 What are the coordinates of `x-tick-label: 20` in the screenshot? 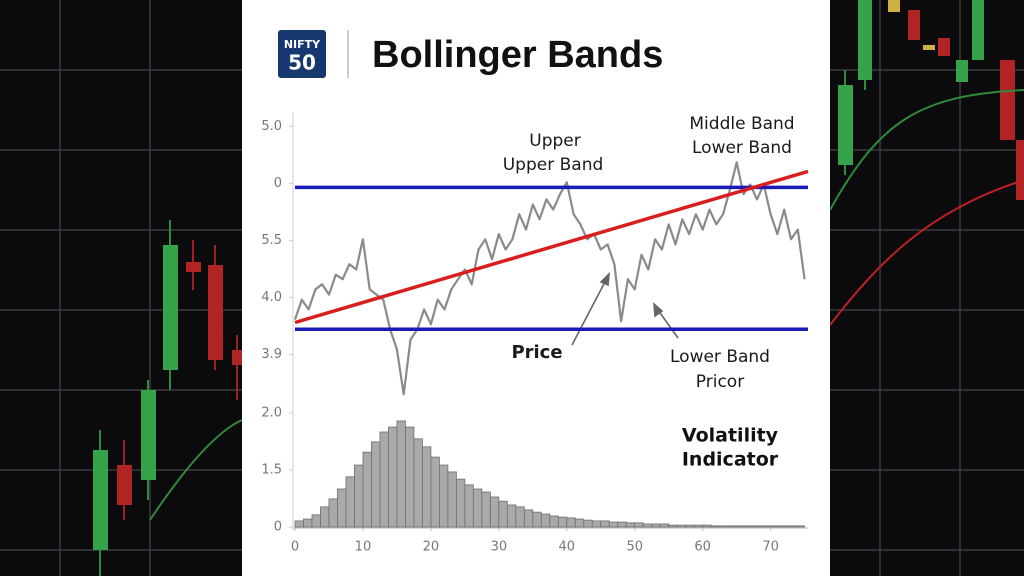 It's located at (431, 547).